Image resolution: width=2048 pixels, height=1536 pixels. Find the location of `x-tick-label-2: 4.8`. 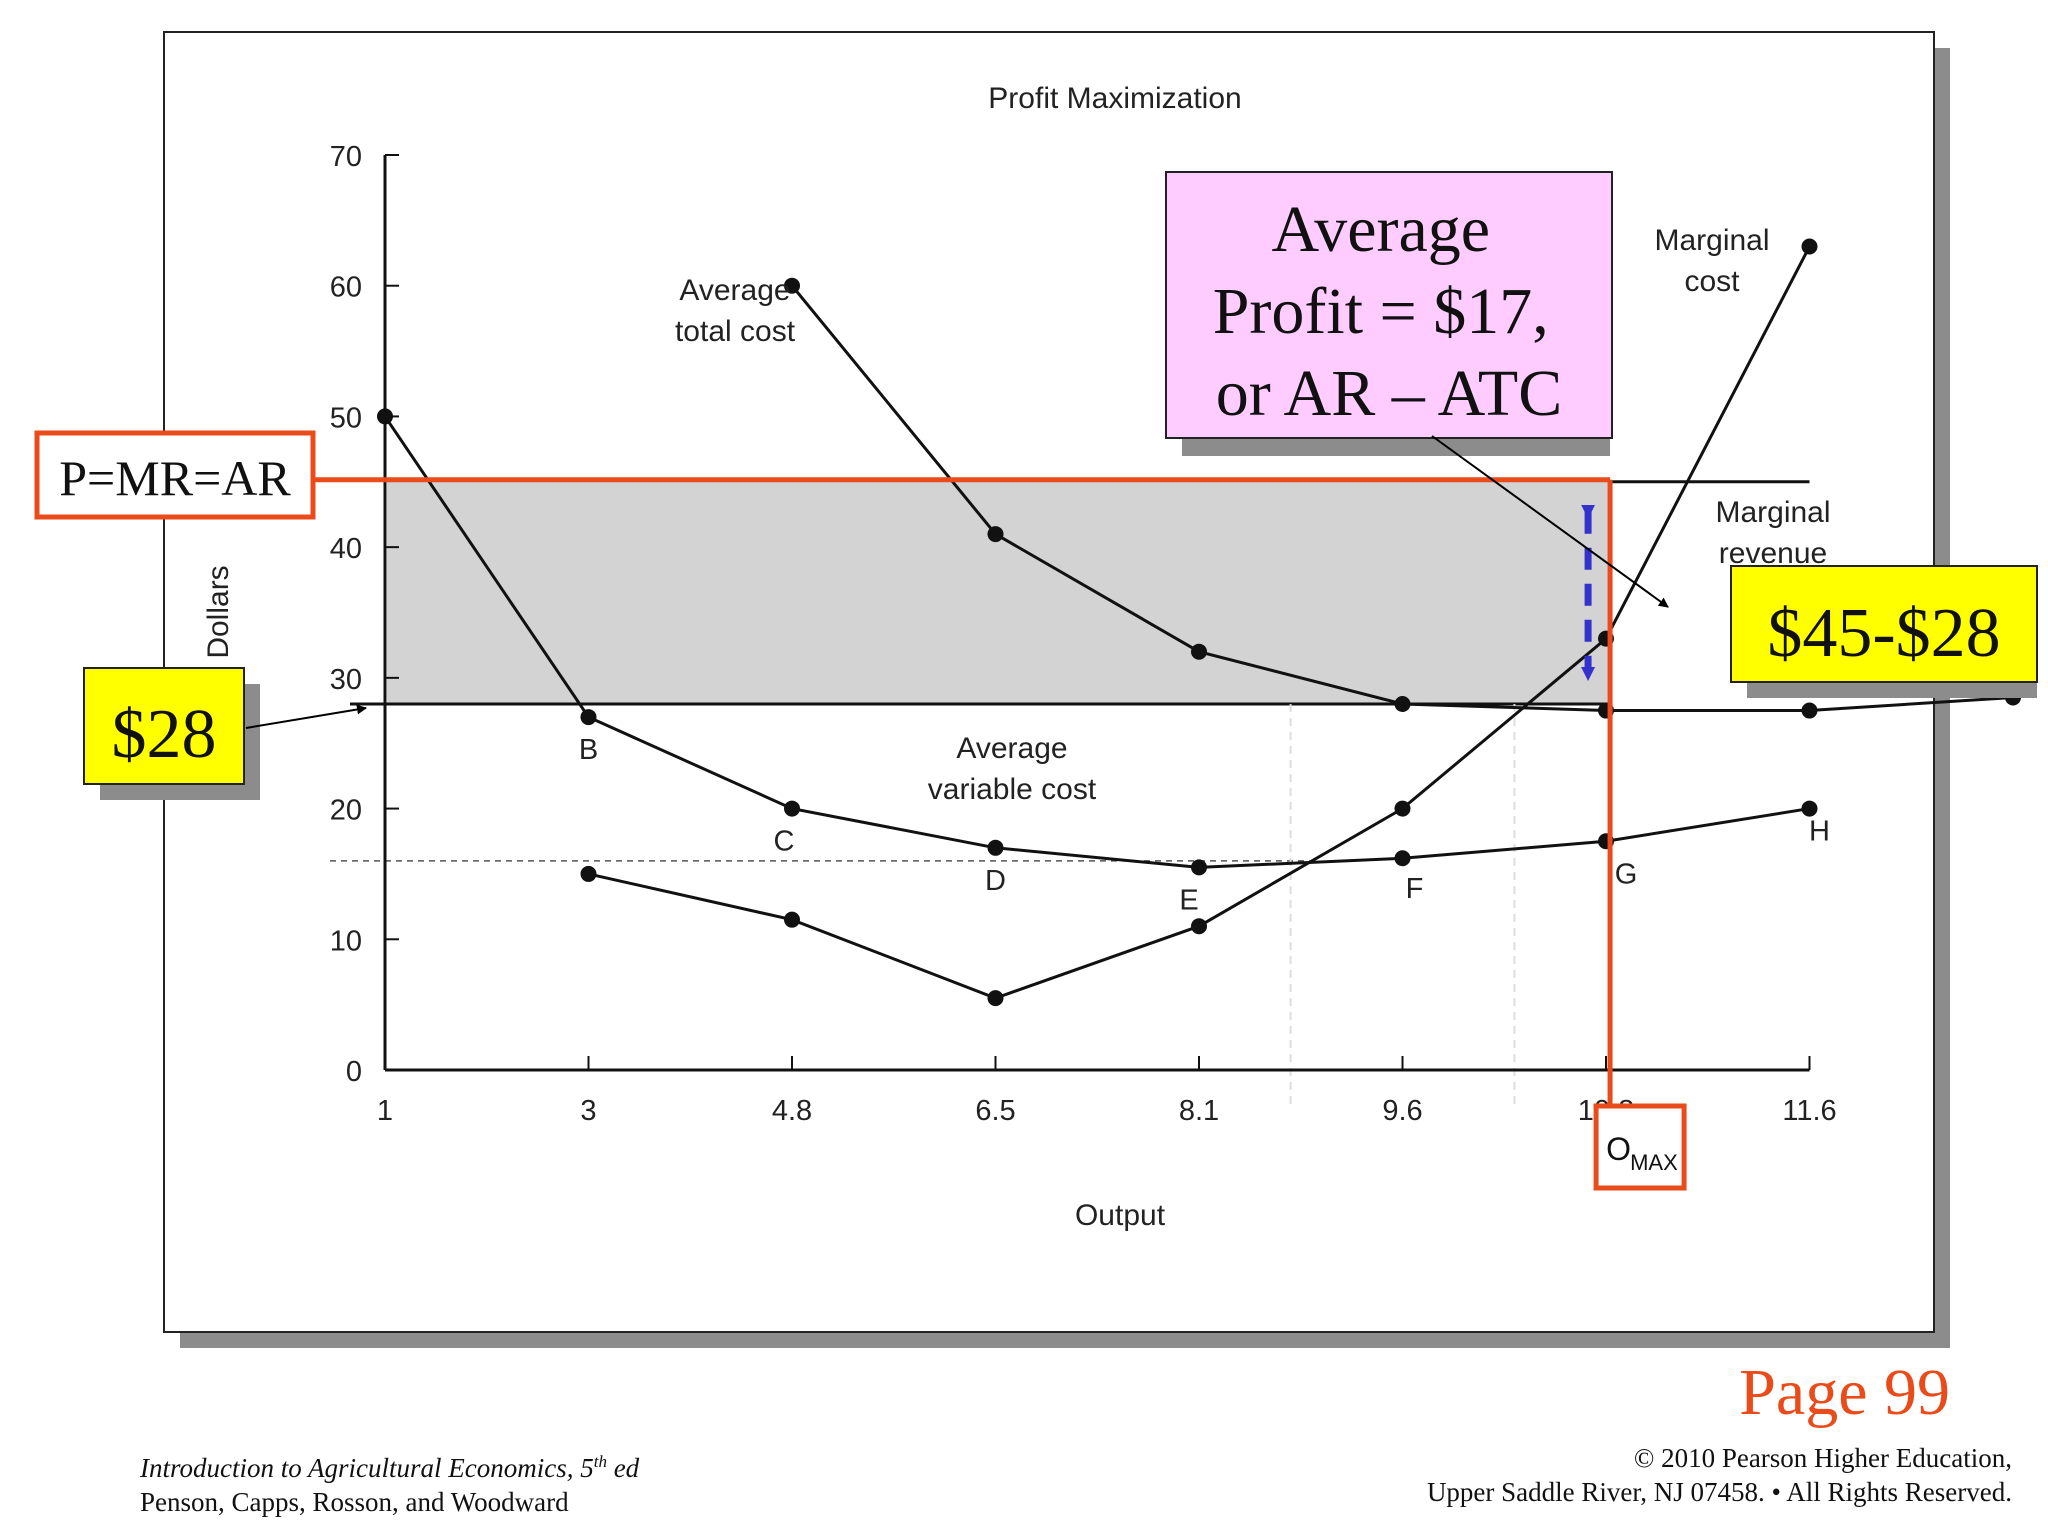

x-tick-label-2: 4.8 is located at coordinates (792, 1111).